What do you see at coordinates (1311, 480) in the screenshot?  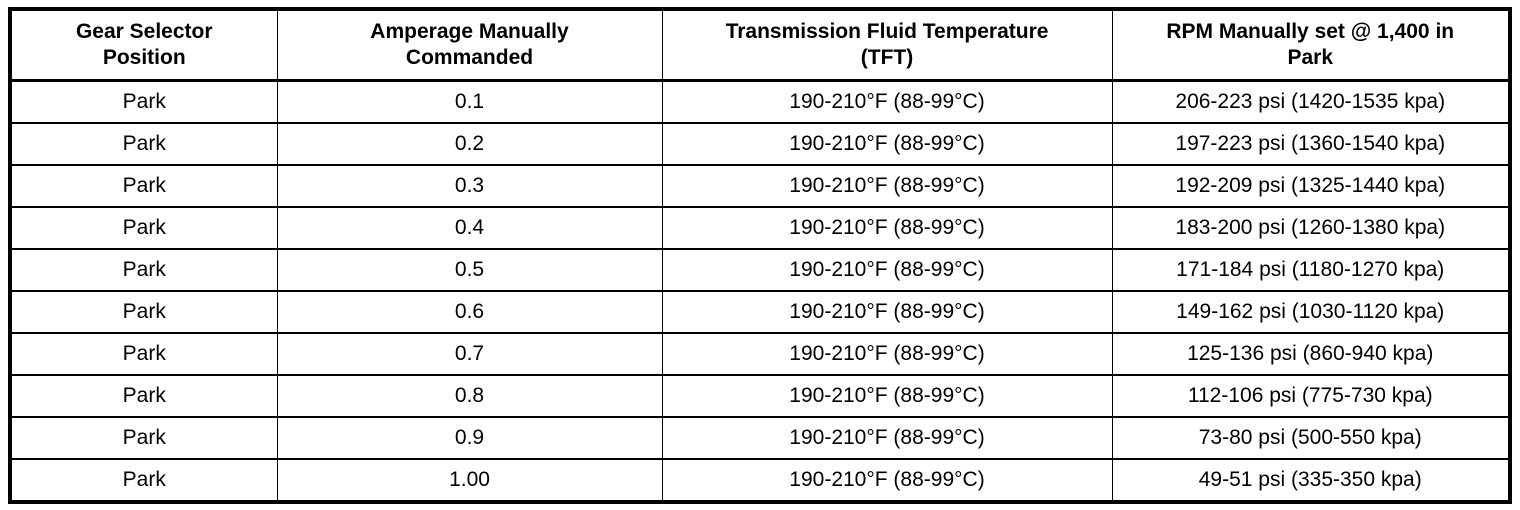 I see `cell-pressure: 49-51 psi (335-350 kpa)` at bounding box center [1311, 480].